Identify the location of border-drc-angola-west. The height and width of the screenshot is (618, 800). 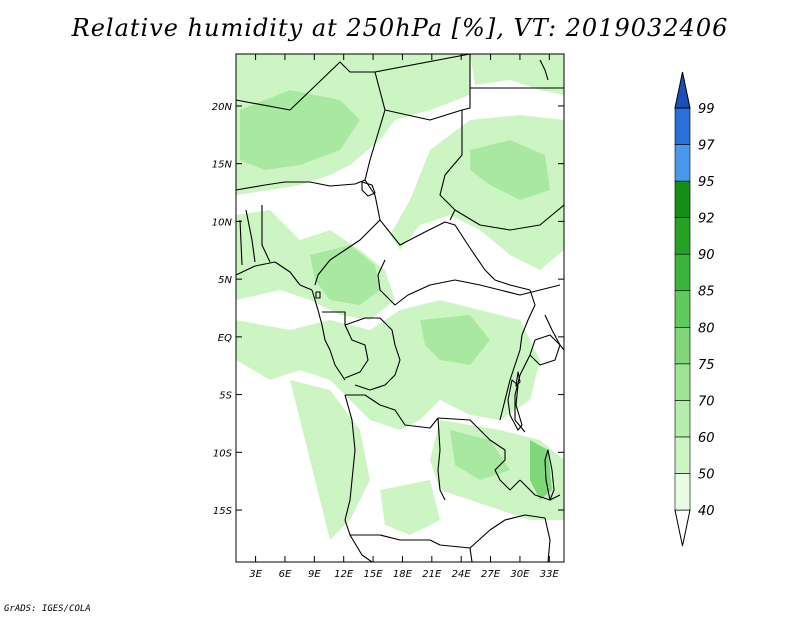
(392, 411).